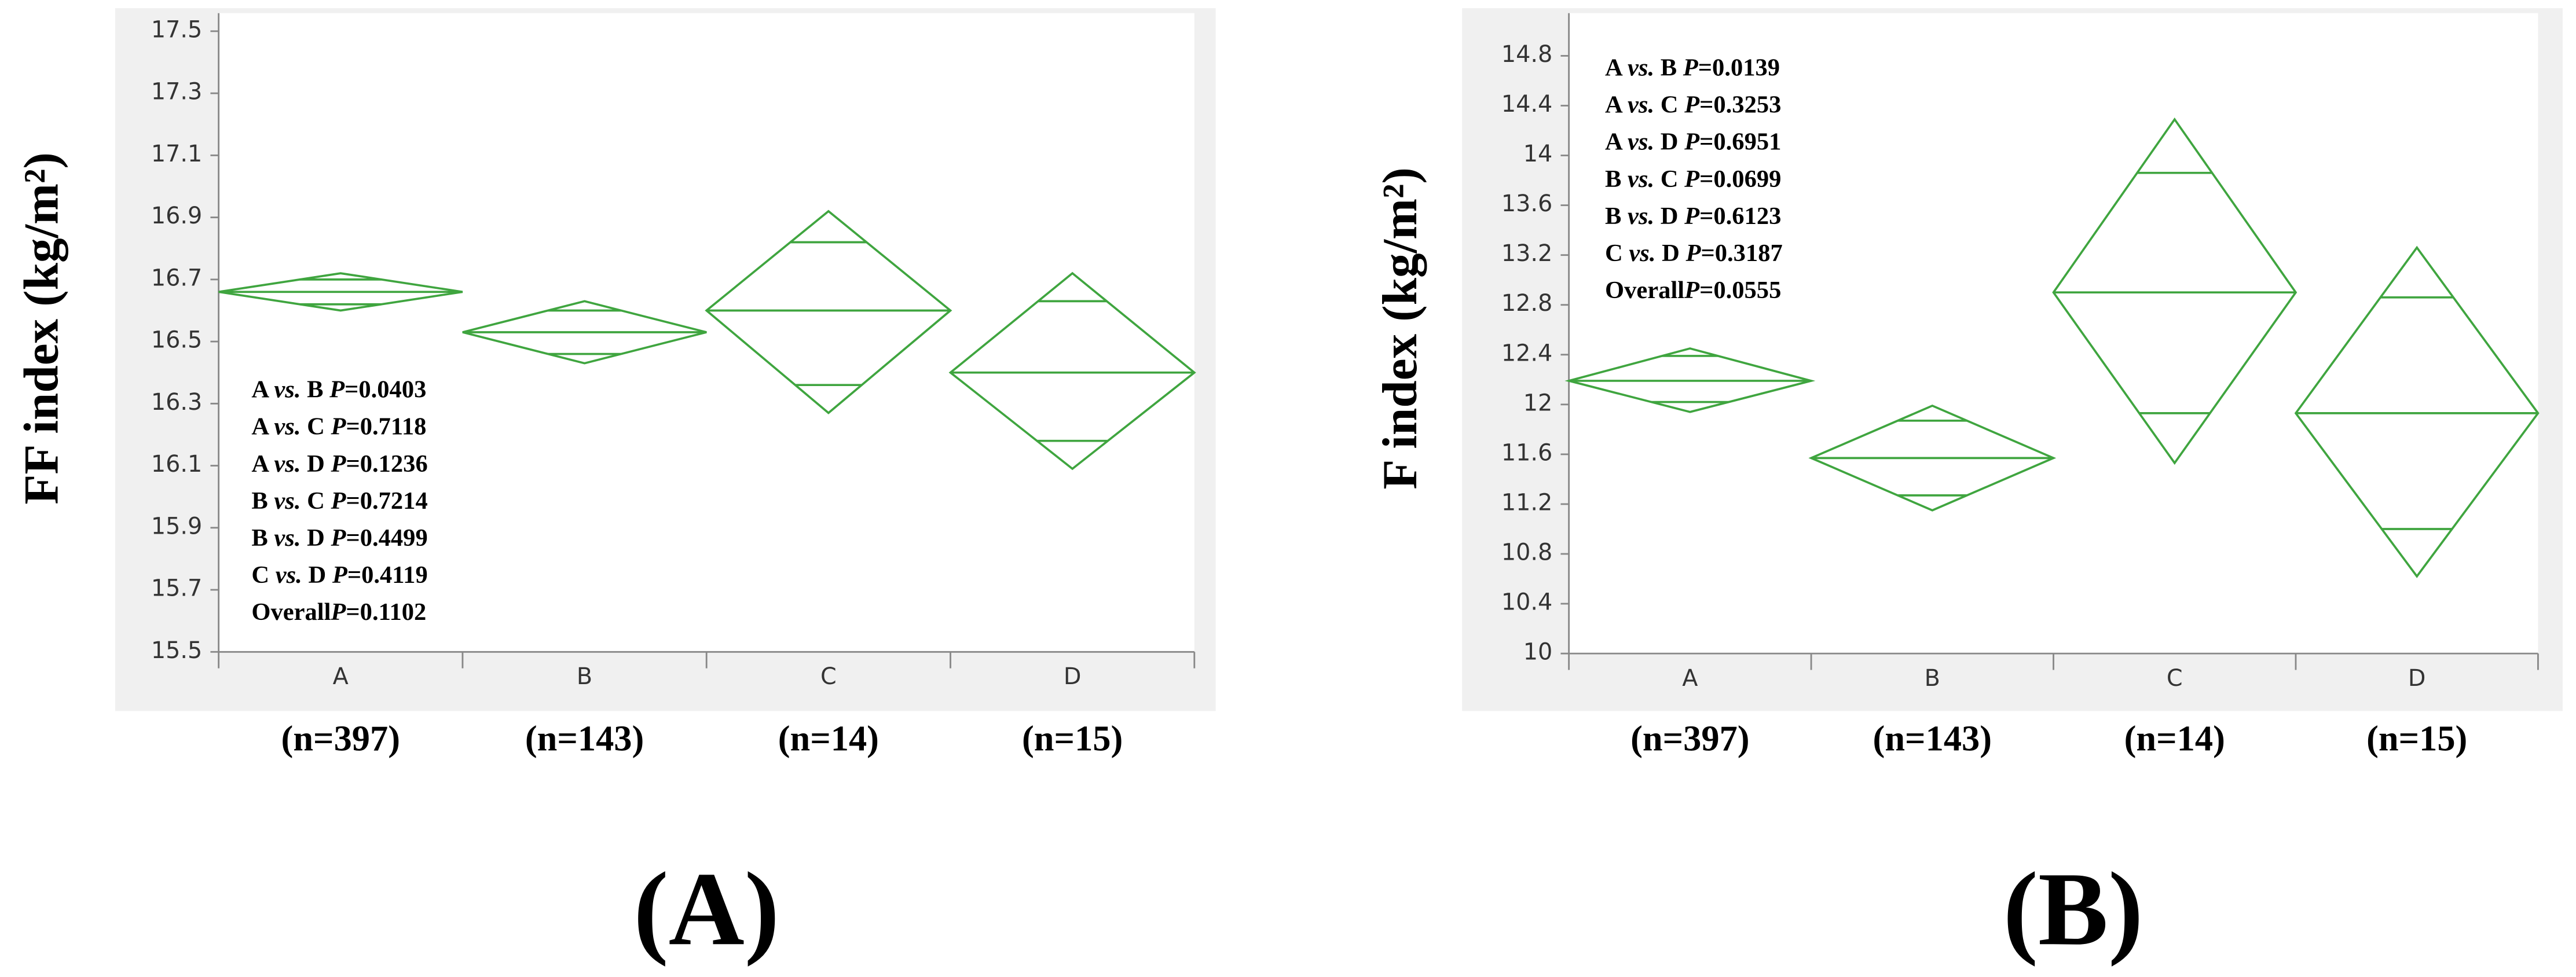 Image resolution: width=2576 pixels, height=977 pixels. I want to click on y-tick-label: 10.4, so click(1526, 602).